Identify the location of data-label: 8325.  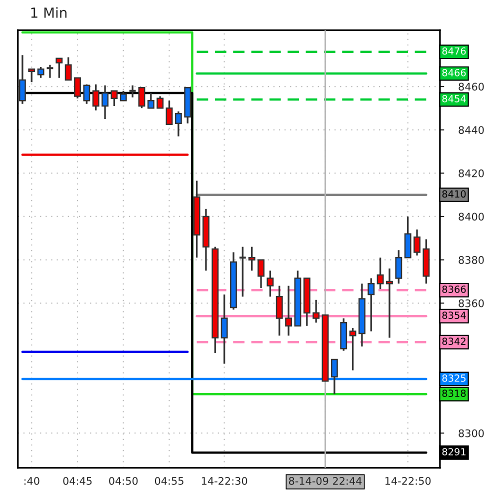
(454, 378).